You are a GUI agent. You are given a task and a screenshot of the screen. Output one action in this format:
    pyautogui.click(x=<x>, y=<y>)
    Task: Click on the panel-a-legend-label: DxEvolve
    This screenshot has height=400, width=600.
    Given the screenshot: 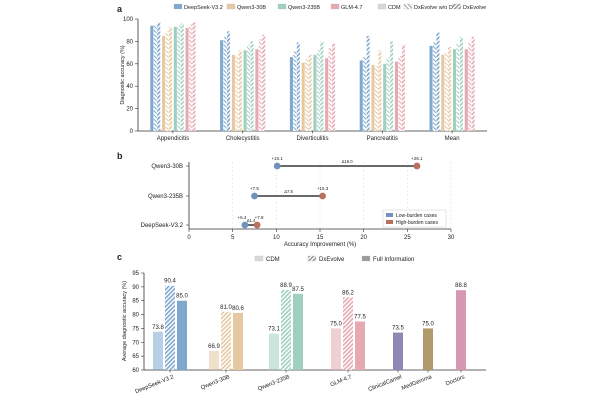 What is the action you would take?
    pyautogui.click(x=474, y=8)
    